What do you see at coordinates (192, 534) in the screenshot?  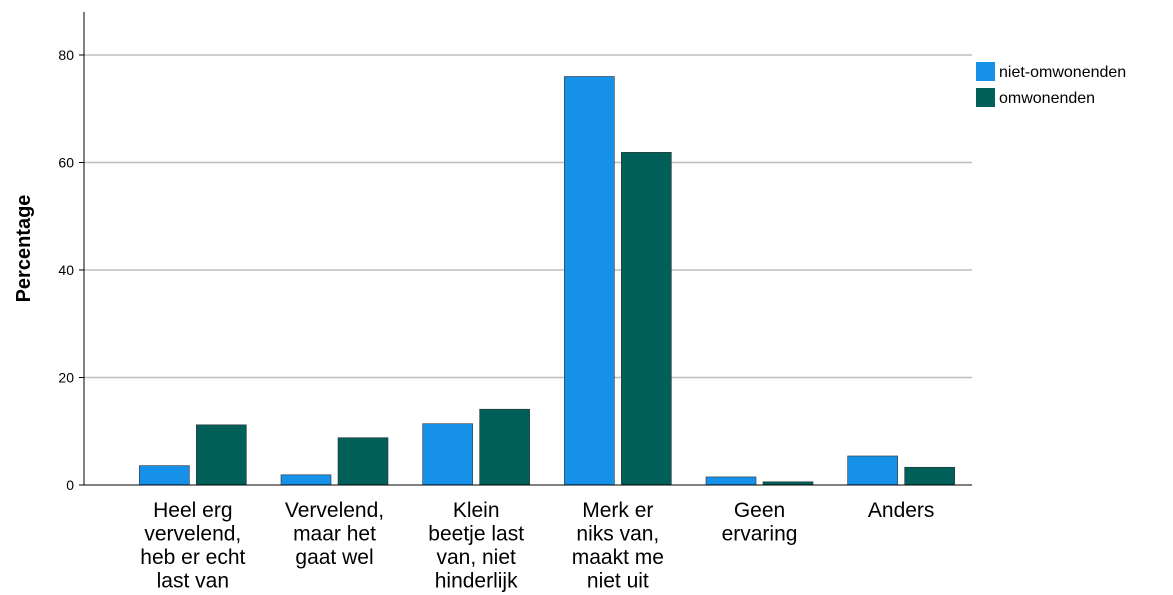 I see `x-tick-label-line: vervelend,` at bounding box center [192, 534].